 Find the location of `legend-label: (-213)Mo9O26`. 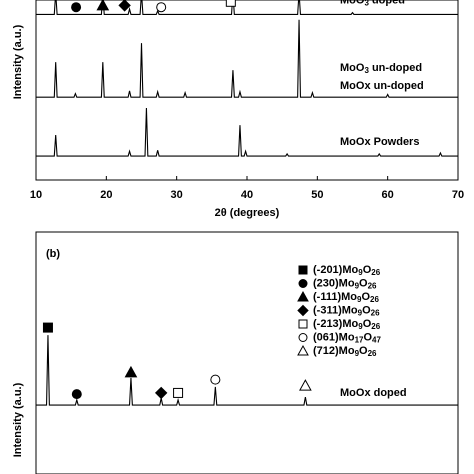

legend-label: (-213)Mo9O26 is located at coordinates (347, 324).